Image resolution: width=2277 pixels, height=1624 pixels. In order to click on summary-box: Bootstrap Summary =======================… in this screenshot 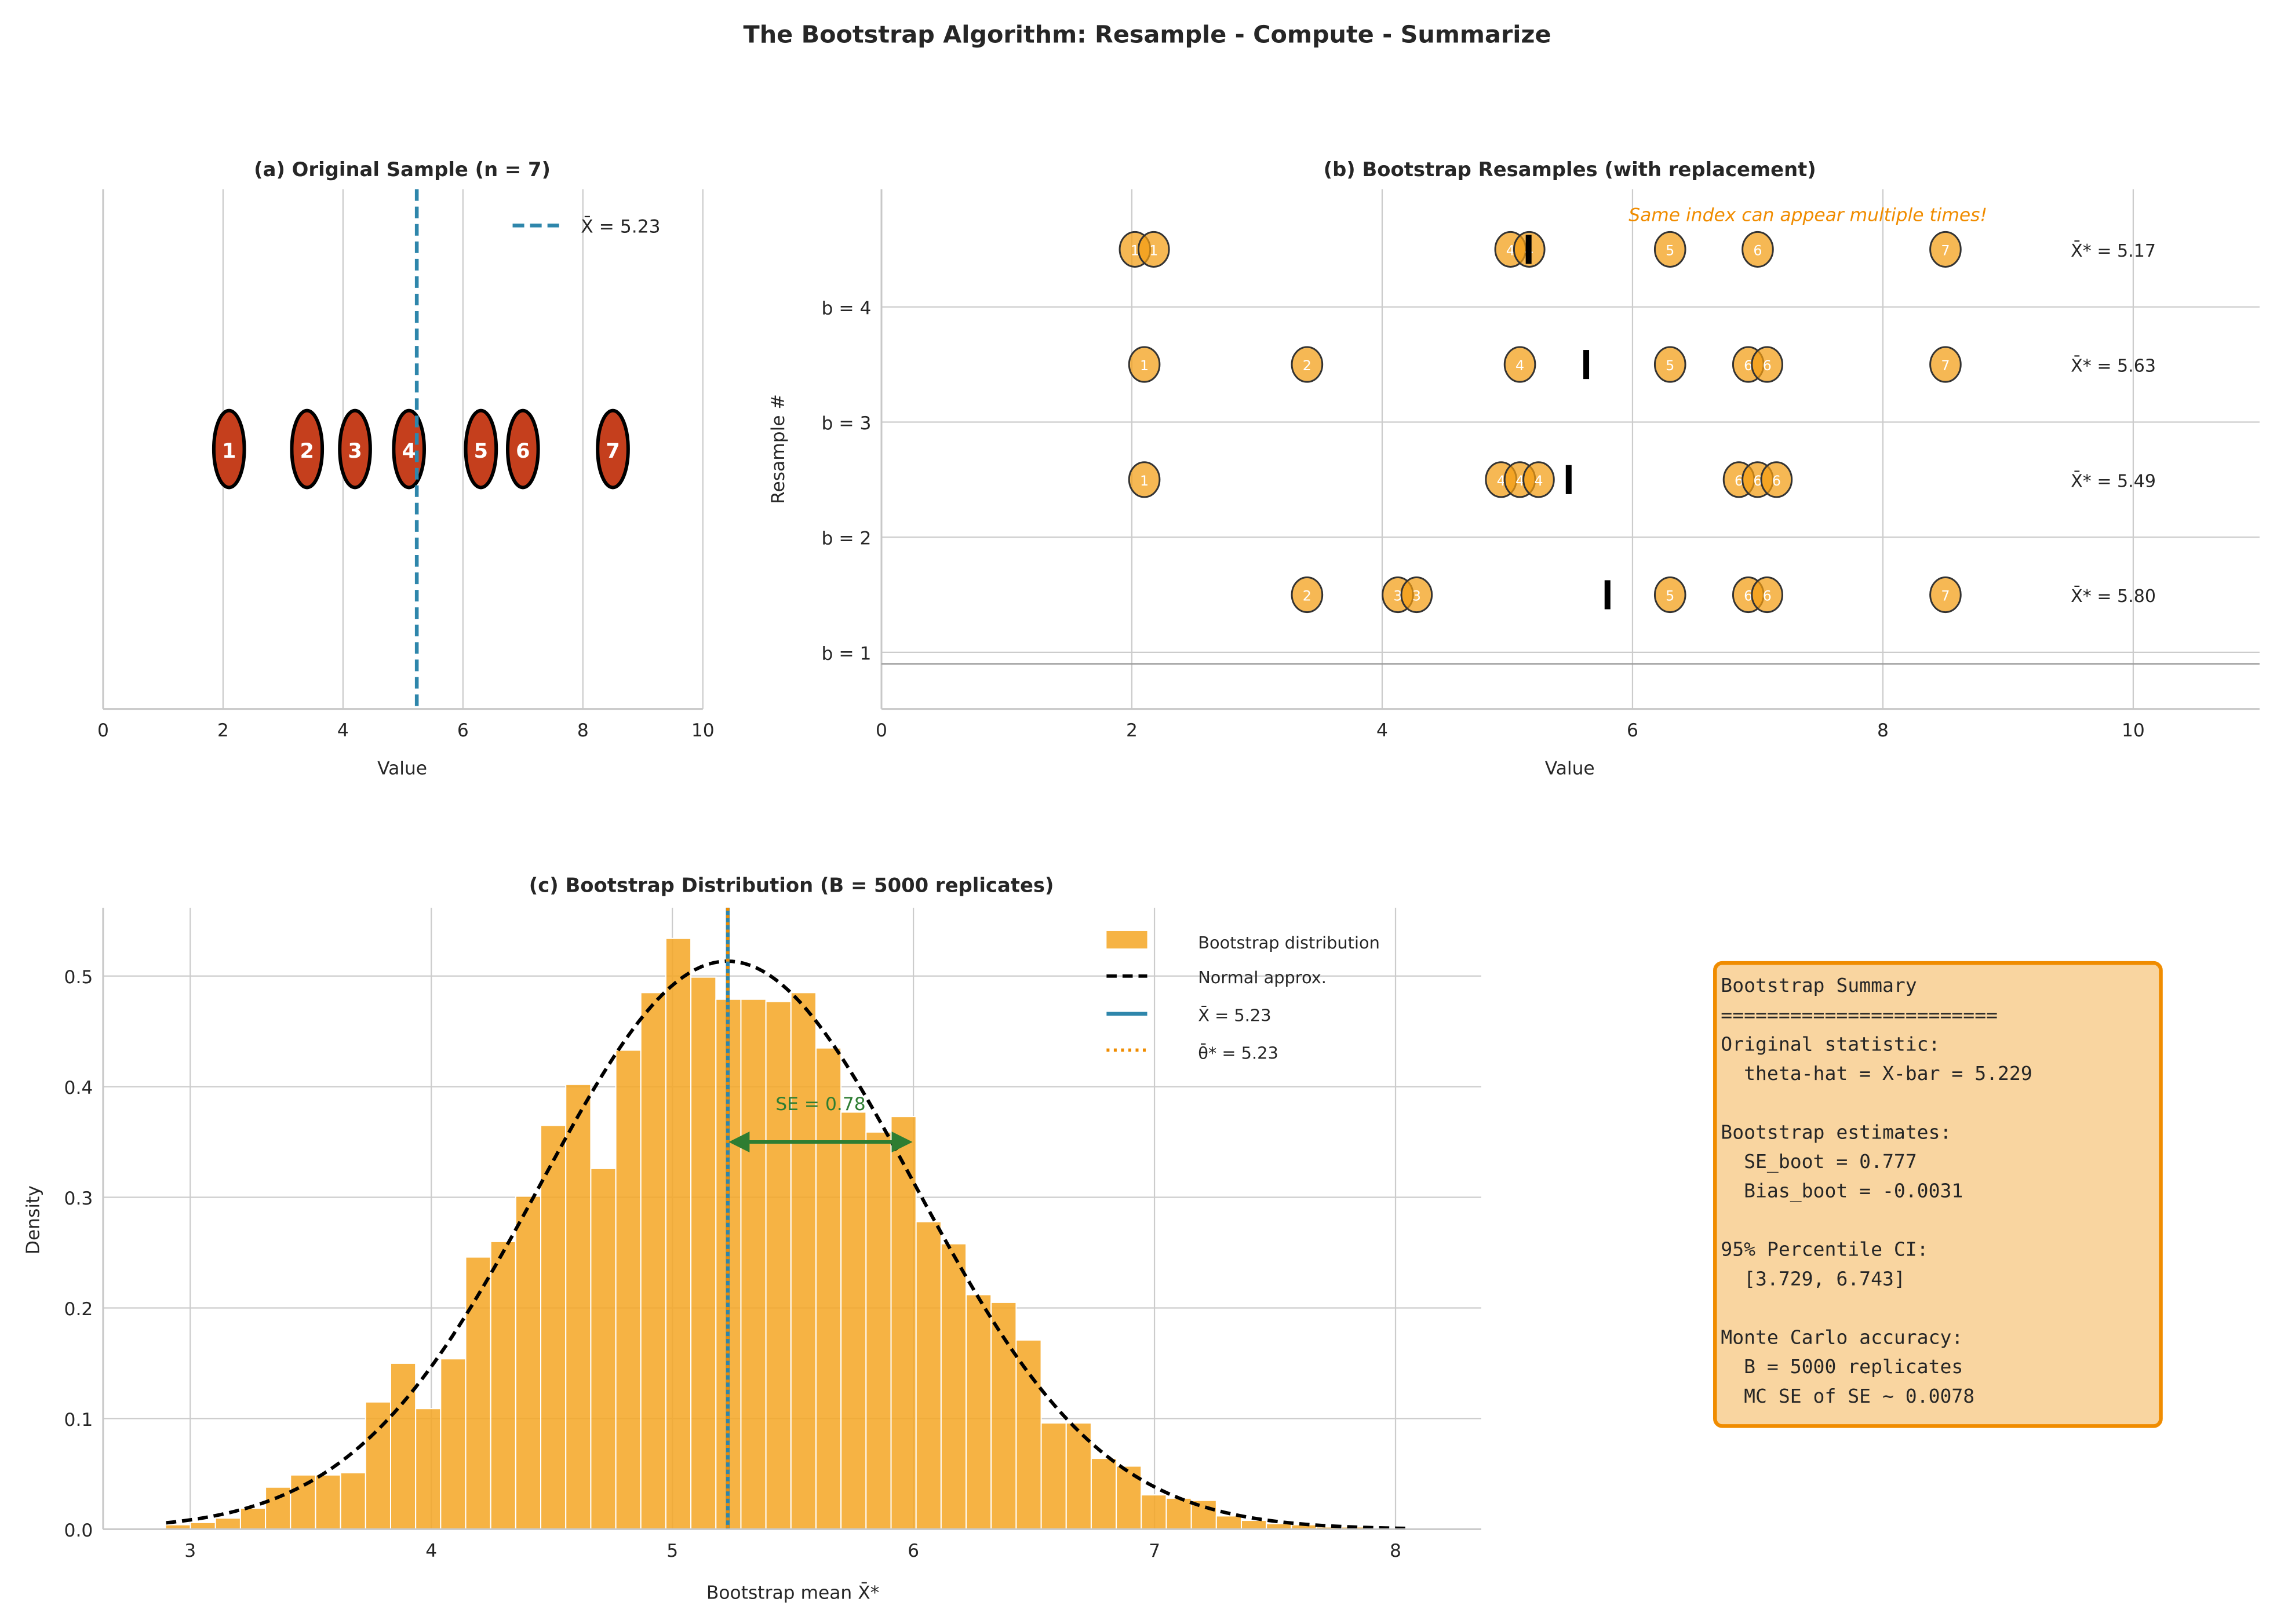, I will do `click(1938, 1194)`.